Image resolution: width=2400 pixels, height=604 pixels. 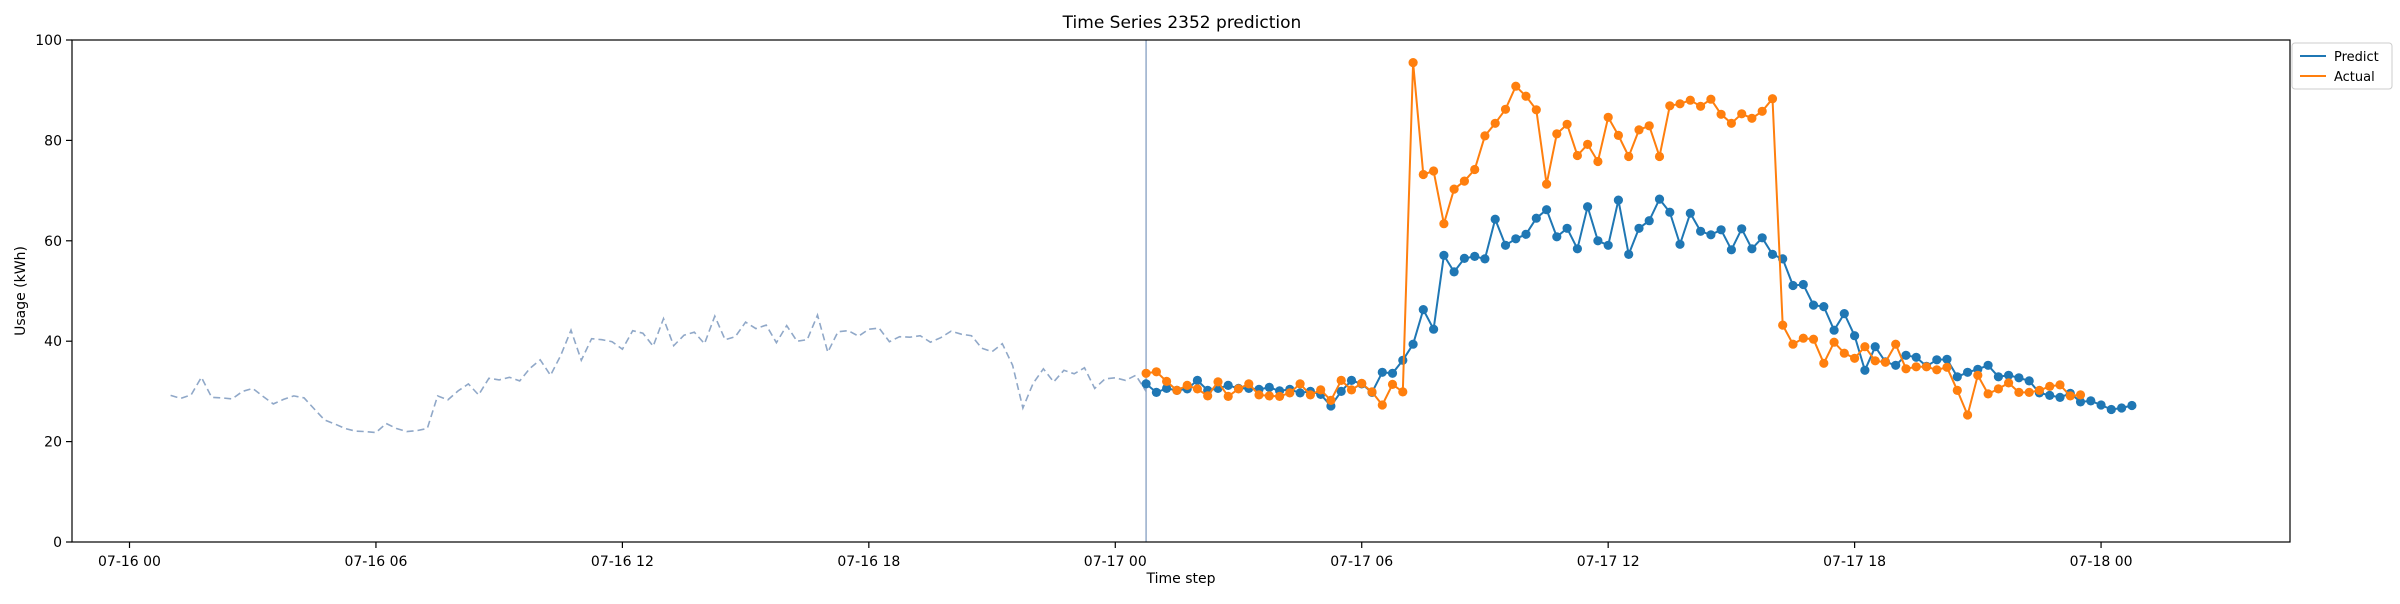 What do you see at coordinates (658, 373) in the screenshot?
I see `history-series` at bounding box center [658, 373].